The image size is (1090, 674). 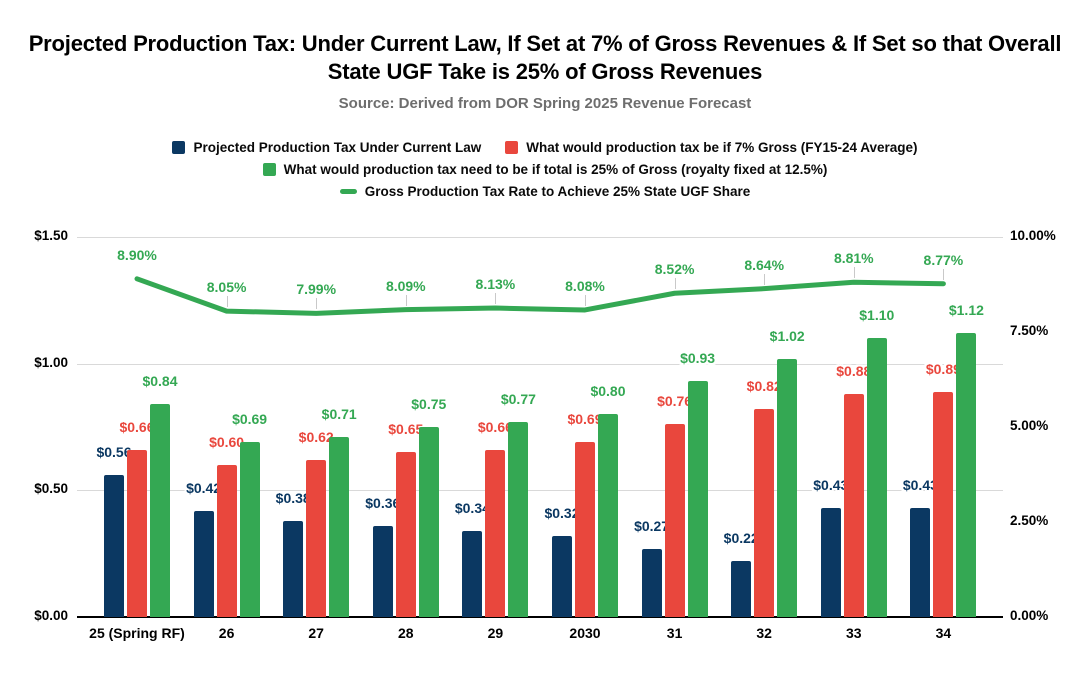 What do you see at coordinates (227, 442) in the screenshot?
I see `bar-value-label: $0.60` at bounding box center [227, 442].